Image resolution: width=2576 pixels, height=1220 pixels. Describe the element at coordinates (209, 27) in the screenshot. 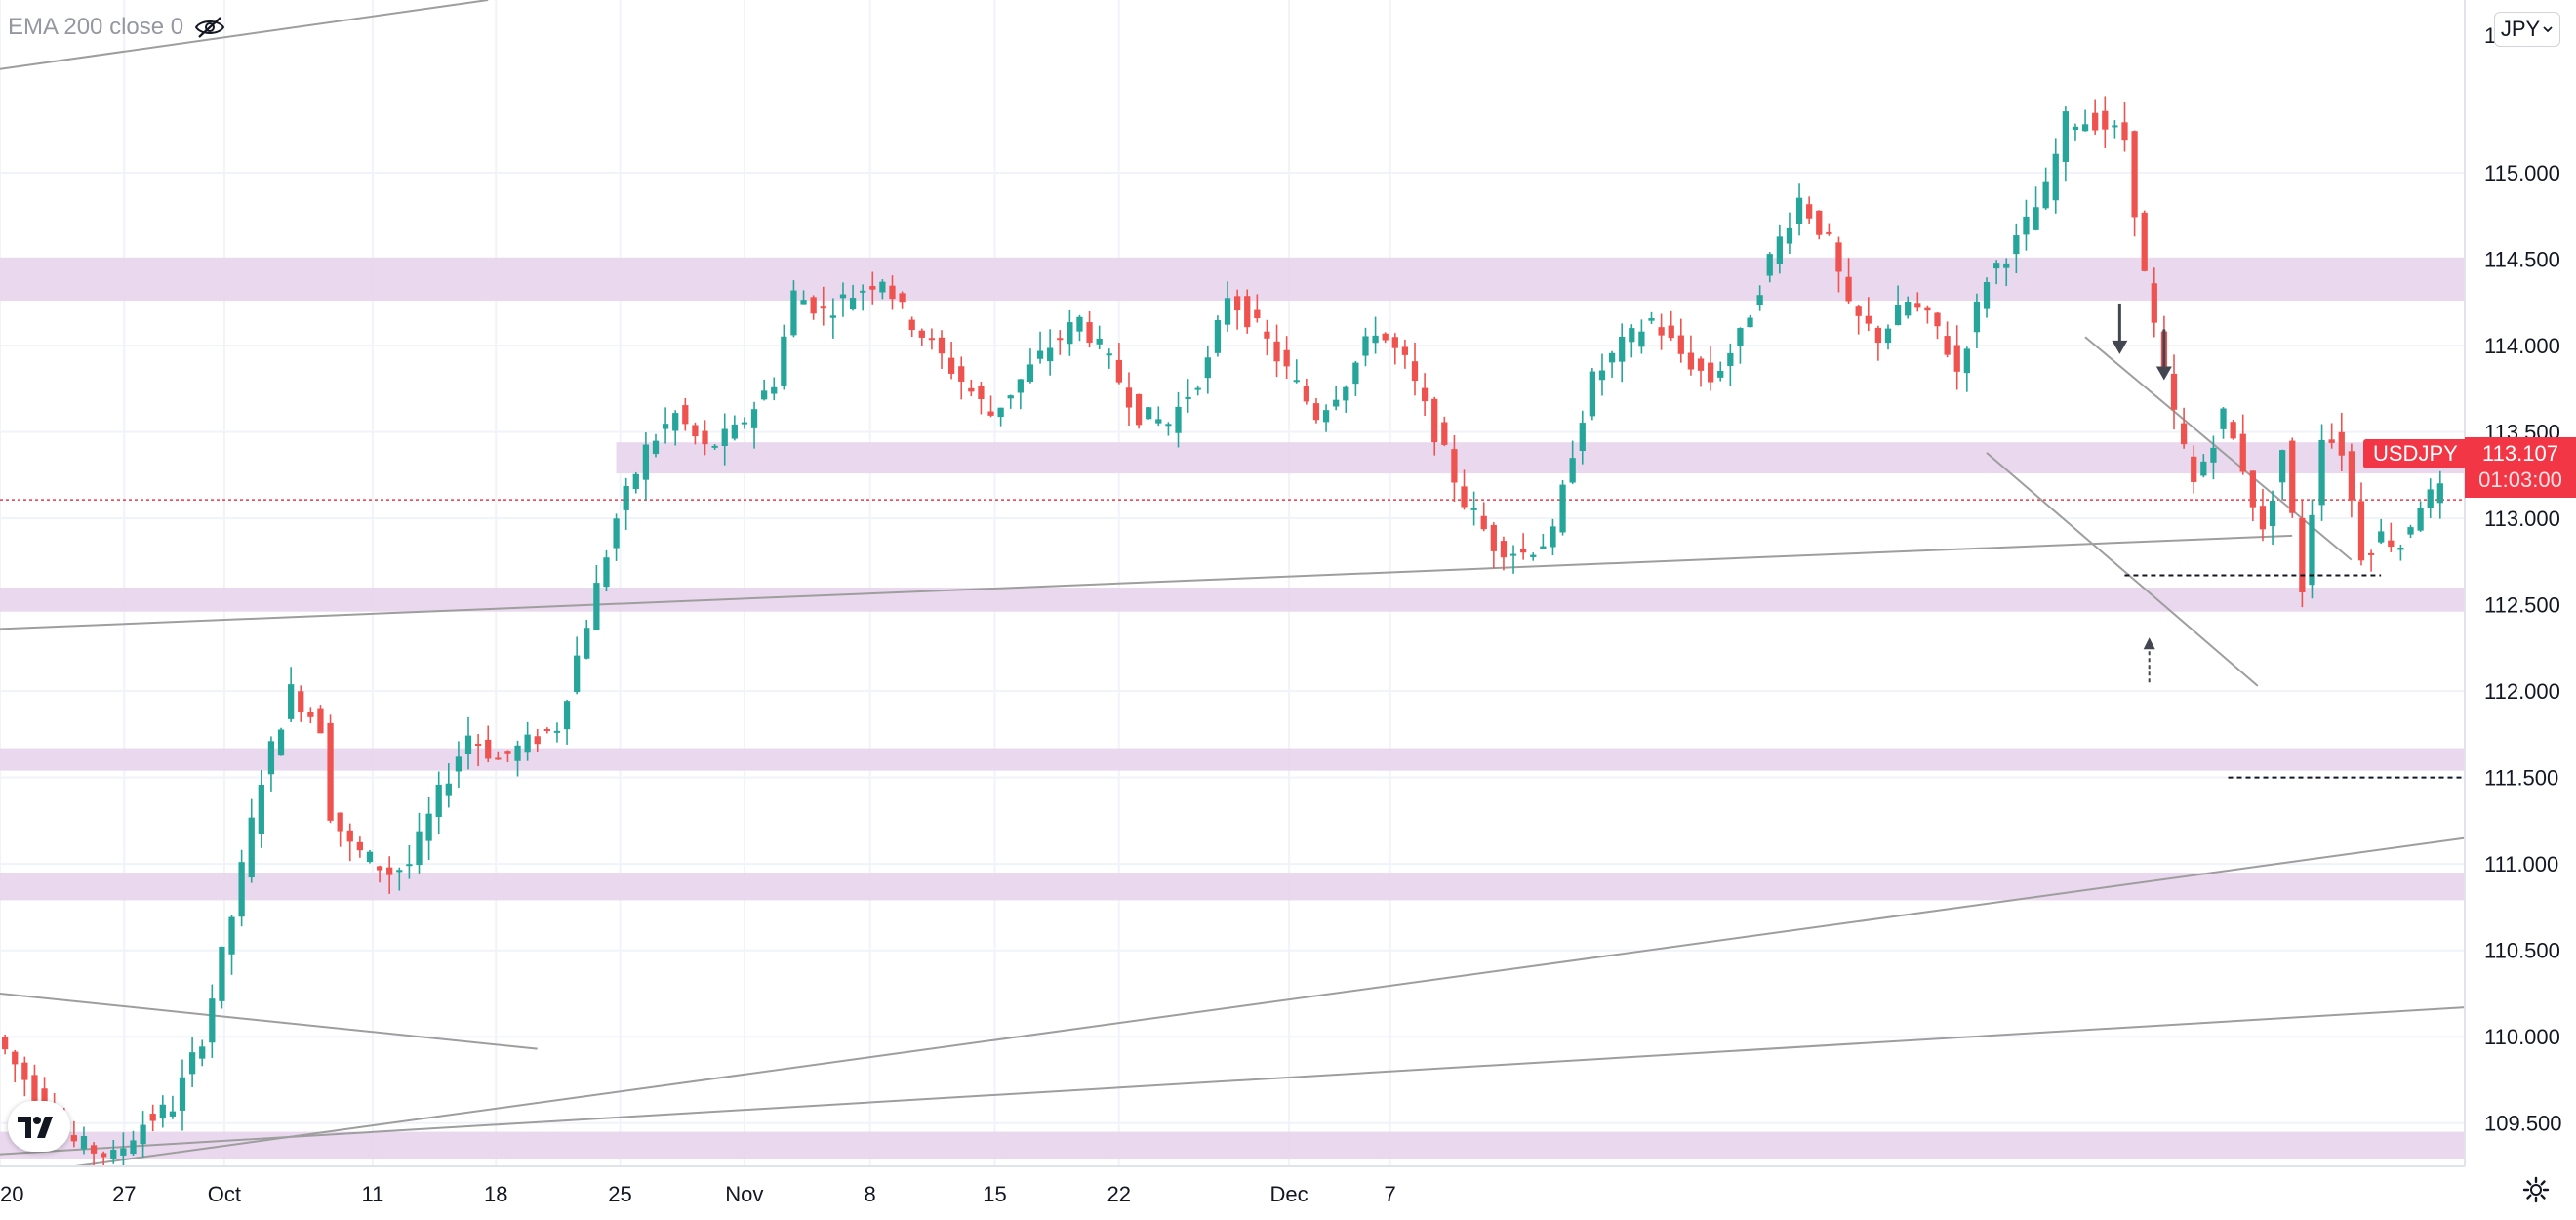

I see `eye-off-icon` at that location.